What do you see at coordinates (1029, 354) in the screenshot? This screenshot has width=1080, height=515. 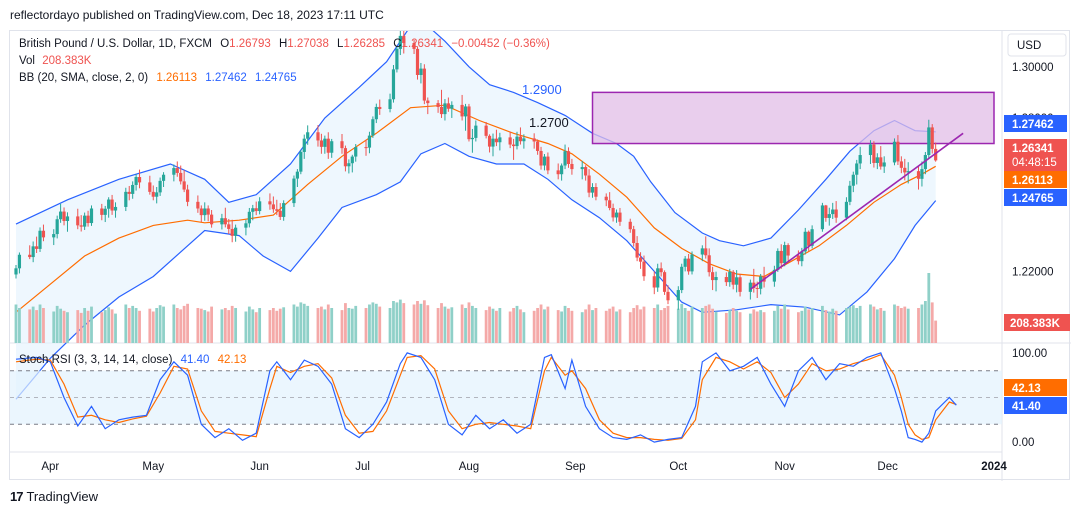 I see `stoch-tick-label: 100.00` at bounding box center [1029, 354].